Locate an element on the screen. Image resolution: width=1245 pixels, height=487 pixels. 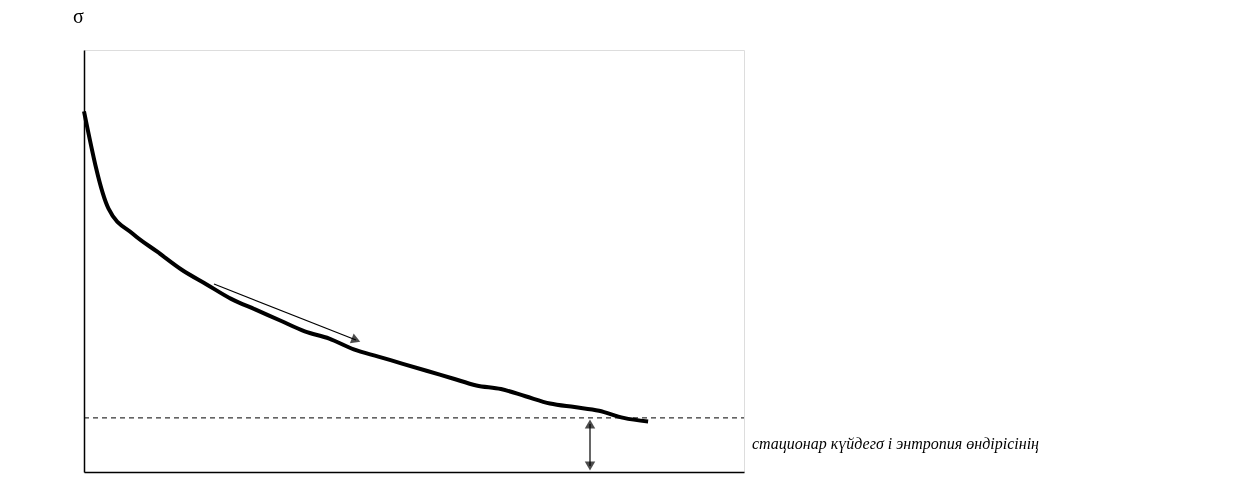
y-axis-title: σ is located at coordinates (79, 15).